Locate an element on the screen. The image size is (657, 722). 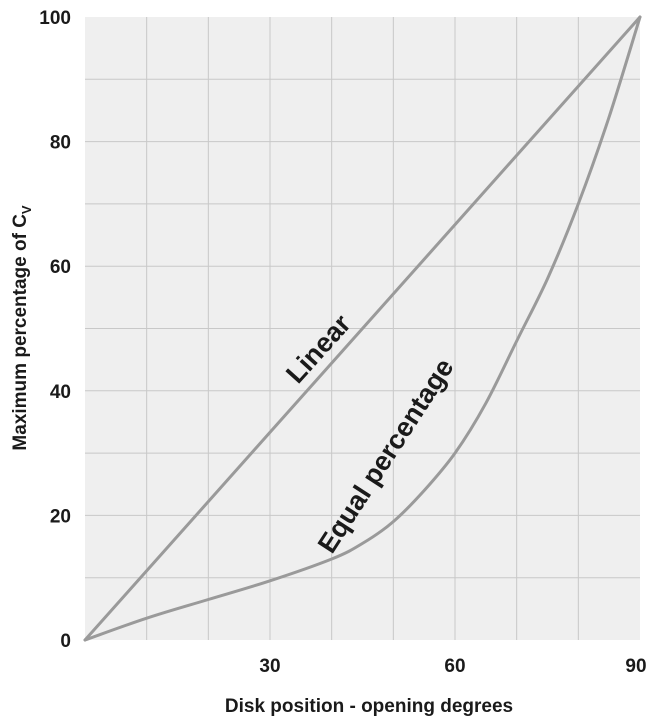
y-axis-label-main: Maximum percentage of C is located at coordinates (20, 332).